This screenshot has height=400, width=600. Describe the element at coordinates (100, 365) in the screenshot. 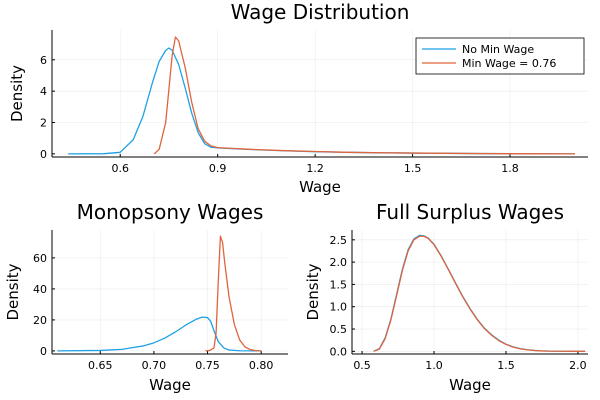

I see `x-tick-label: 0.65` at that location.